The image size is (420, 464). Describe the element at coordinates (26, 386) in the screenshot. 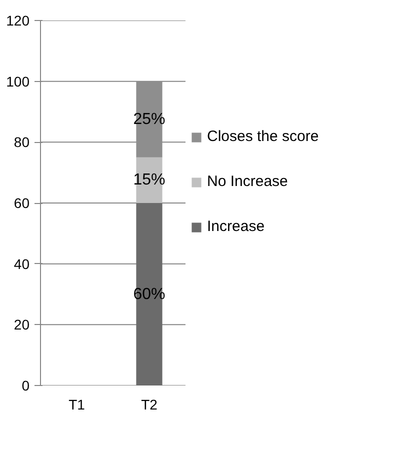

I see `y-tick-label: 0` at that location.